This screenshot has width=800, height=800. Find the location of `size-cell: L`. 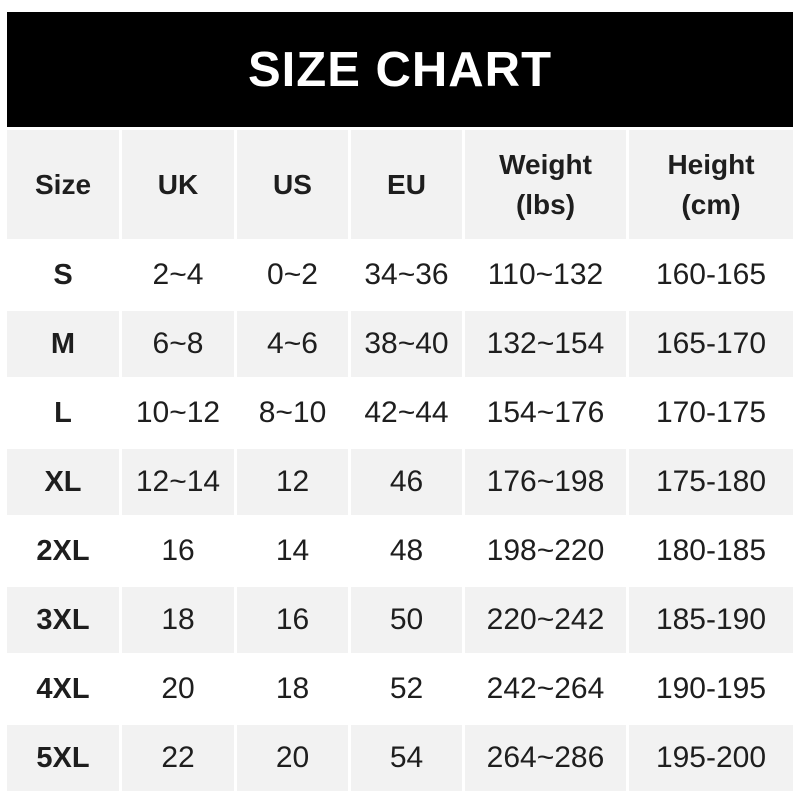

size-cell: L is located at coordinates (63, 413).